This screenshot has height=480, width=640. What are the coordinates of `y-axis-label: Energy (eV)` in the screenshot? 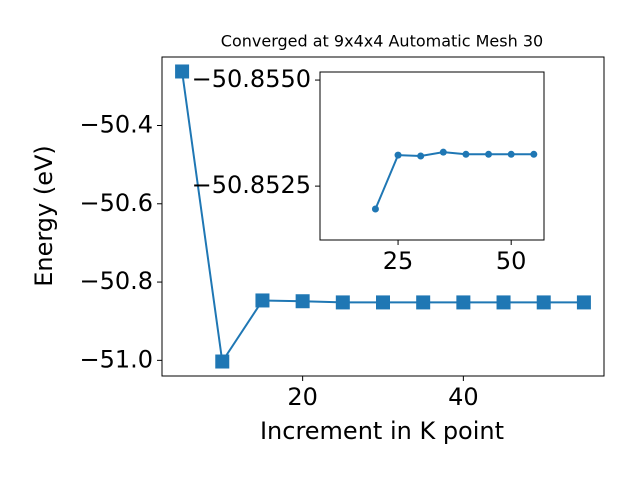 It's located at (44, 216).